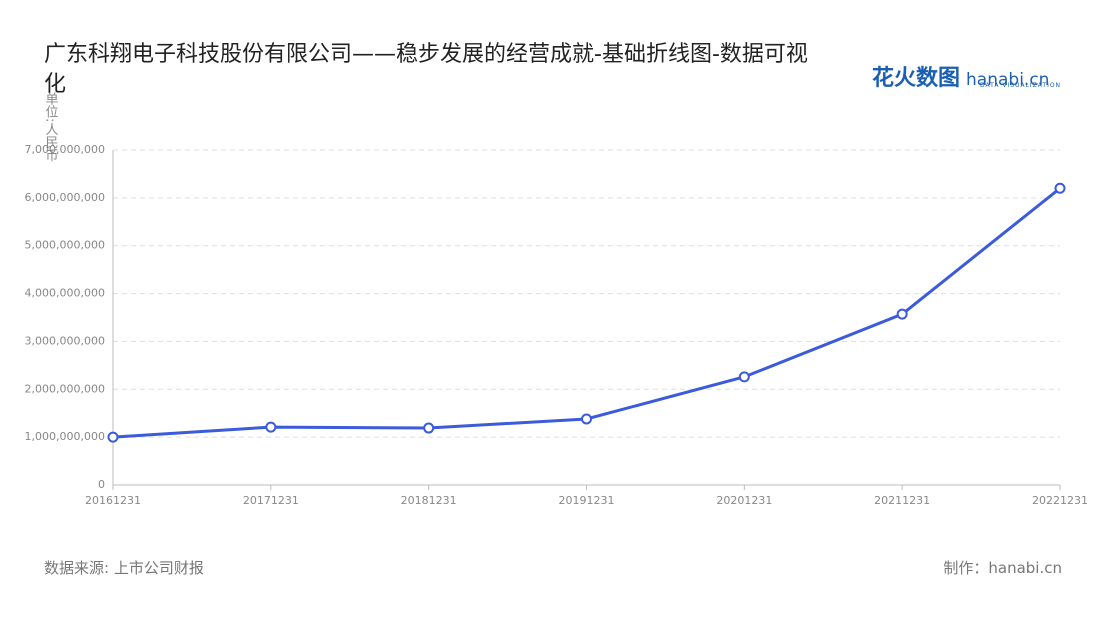 Image resolution: width=1100 pixels, height=620 pixels. Describe the element at coordinates (587, 500) in the screenshot. I see `x-tick-label: 20191231` at that location.